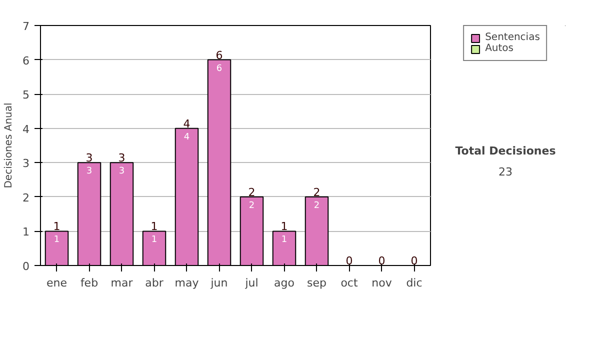 The width and height of the screenshot is (600, 340). I want to click on data-label: 4, so click(187, 137).